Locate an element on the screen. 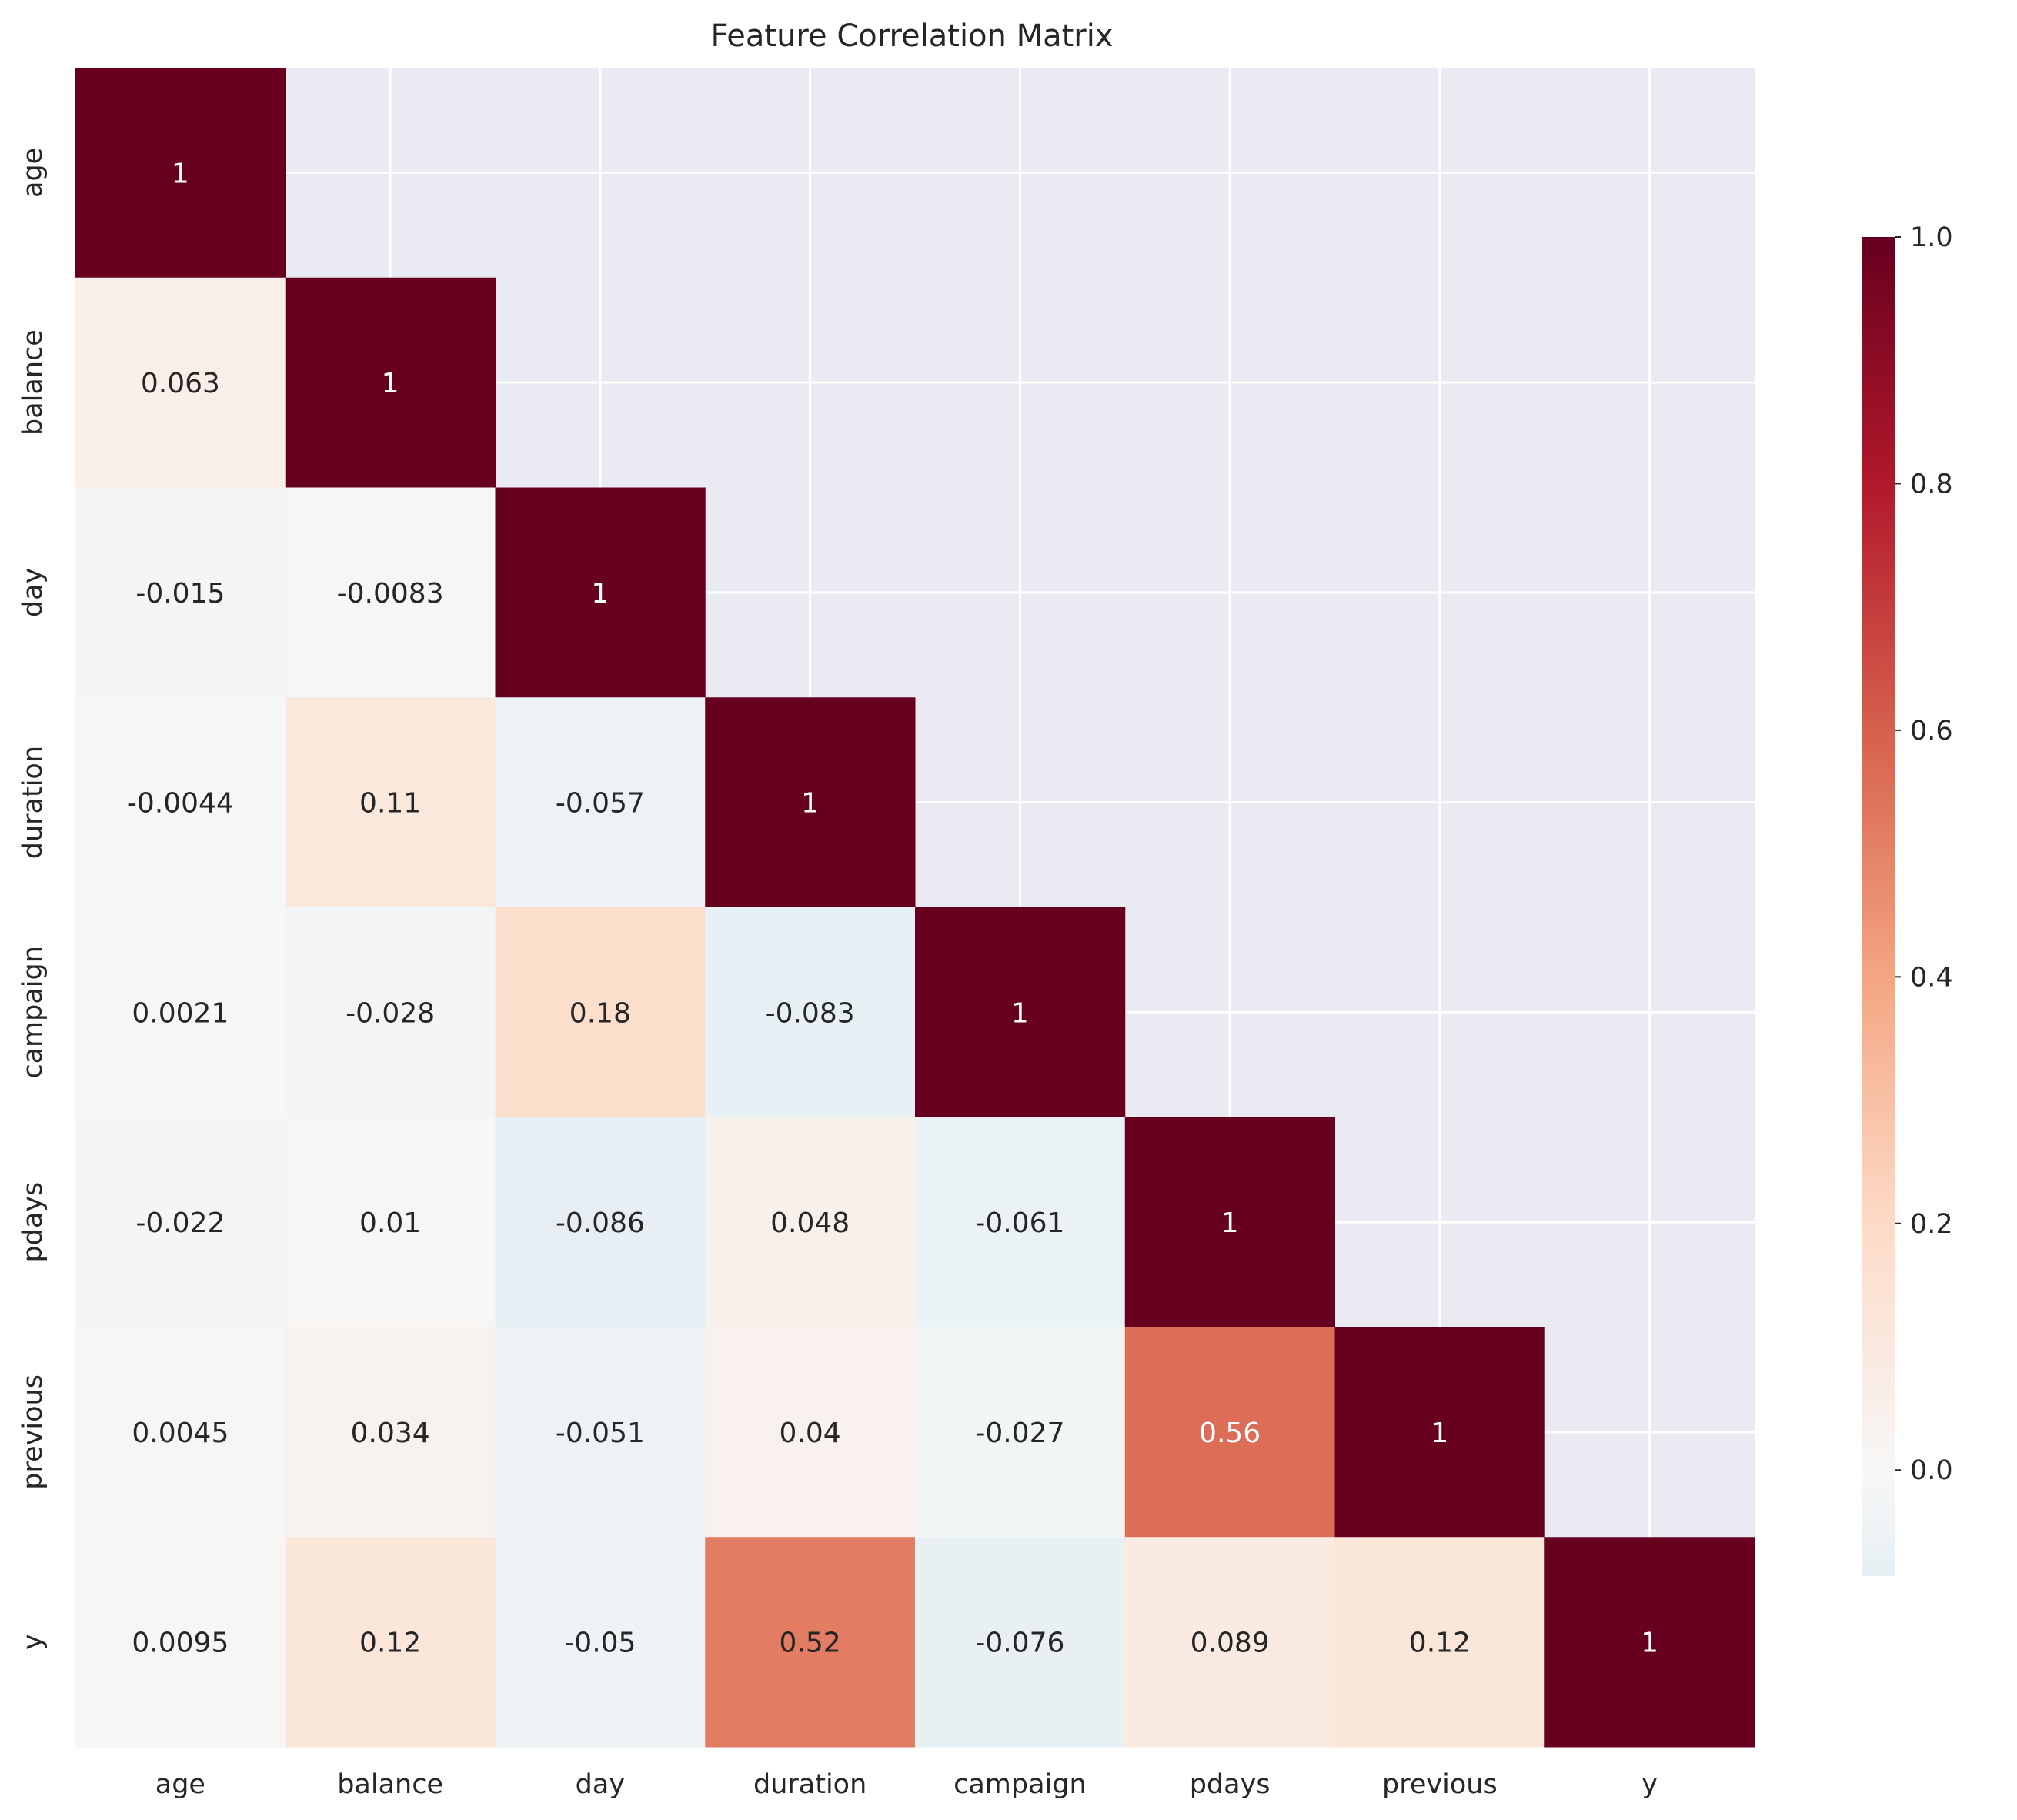 The height and width of the screenshot is (1820, 2017). y-tick-label-previous: previous is located at coordinates (33, 1432).